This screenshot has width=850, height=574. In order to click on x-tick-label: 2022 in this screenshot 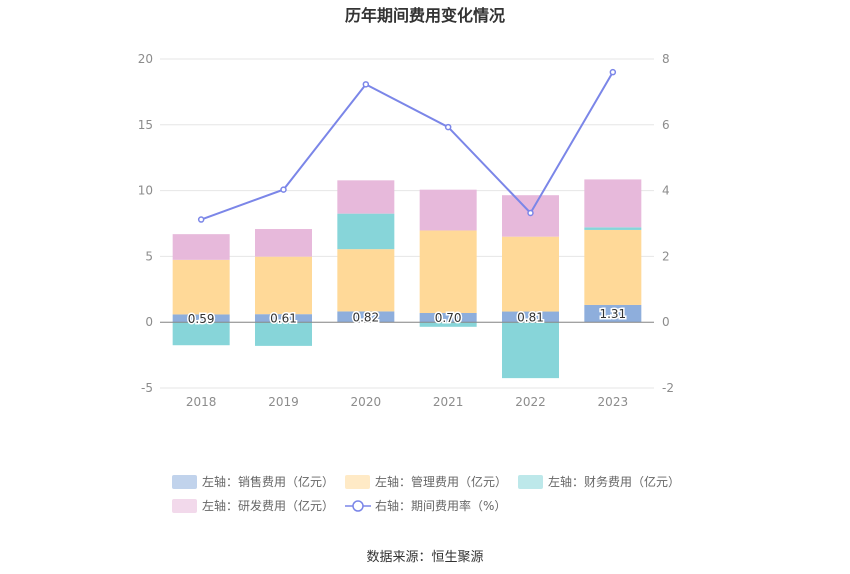, I will do `click(530, 402)`.